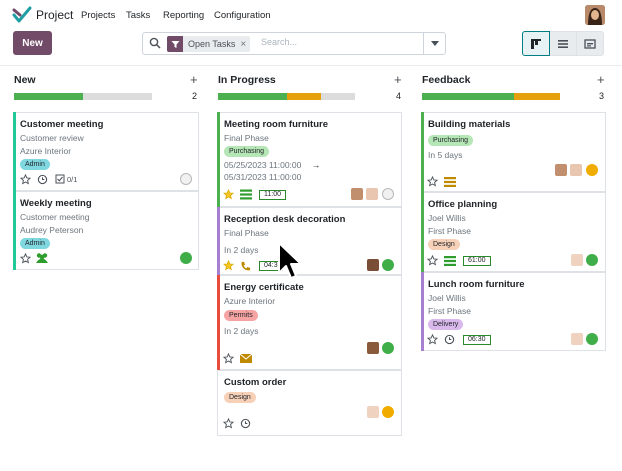 This screenshot has width=622, height=471. Describe the element at coordinates (309, 403) in the screenshot. I see `kanban-card: Custom order Design` at that location.